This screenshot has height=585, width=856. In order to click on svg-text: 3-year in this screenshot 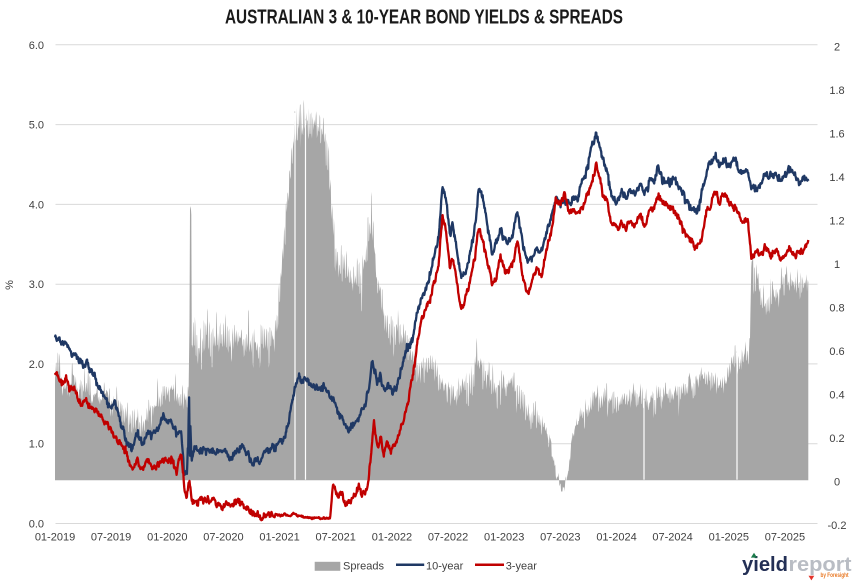, I will do `click(522, 566)`.